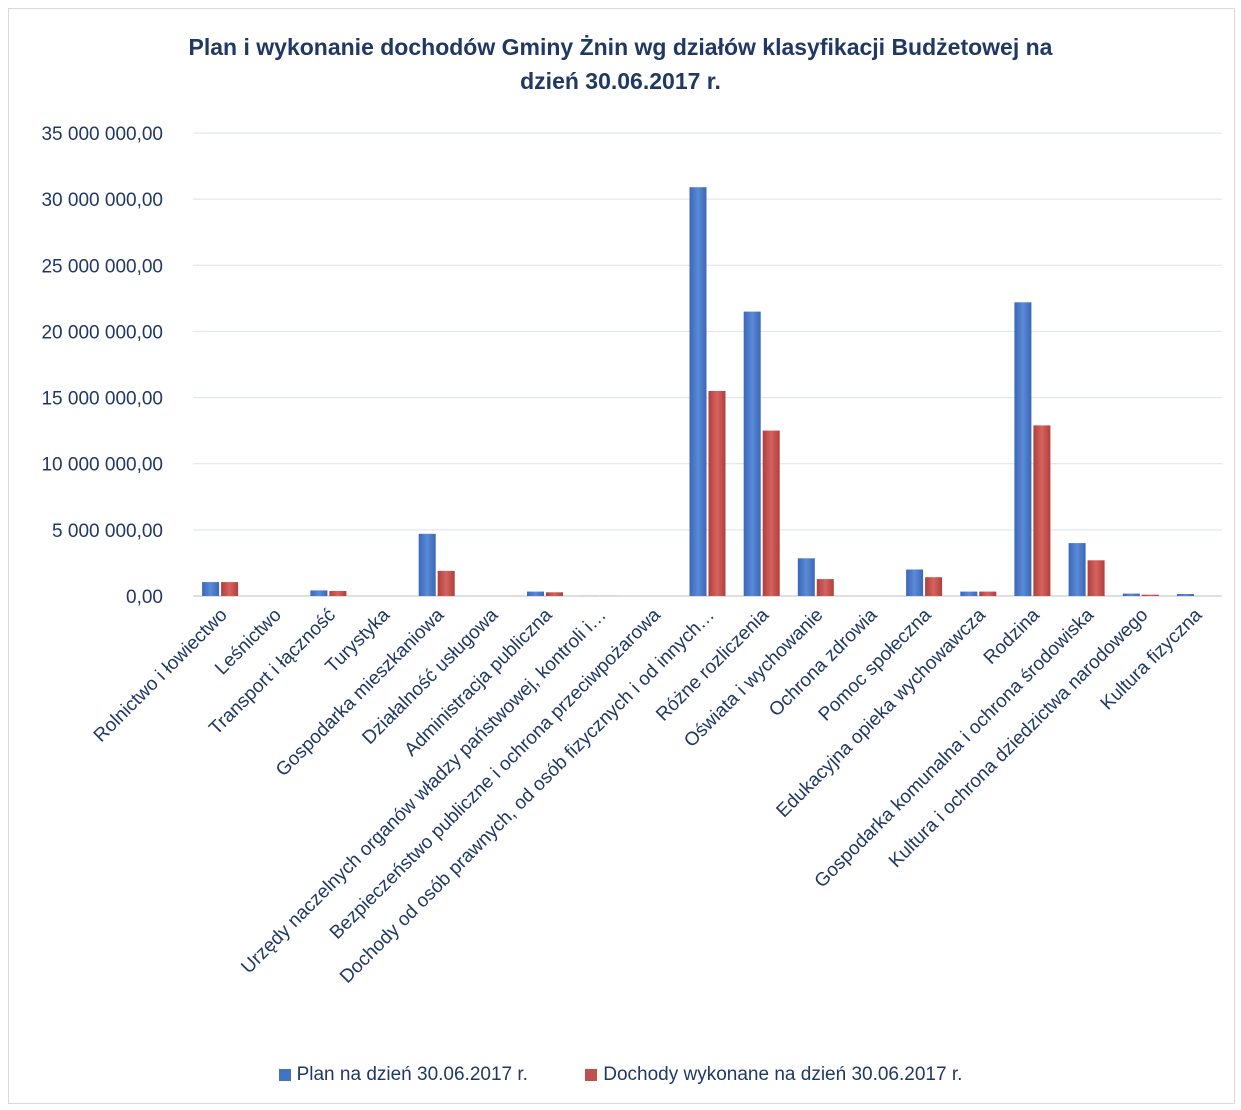 This screenshot has height=1110, width=1241. What do you see at coordinates (102, 465) in the screenshot?
I see `y-tick-label: 10 000 000,00` at bounding box center [102, 465].